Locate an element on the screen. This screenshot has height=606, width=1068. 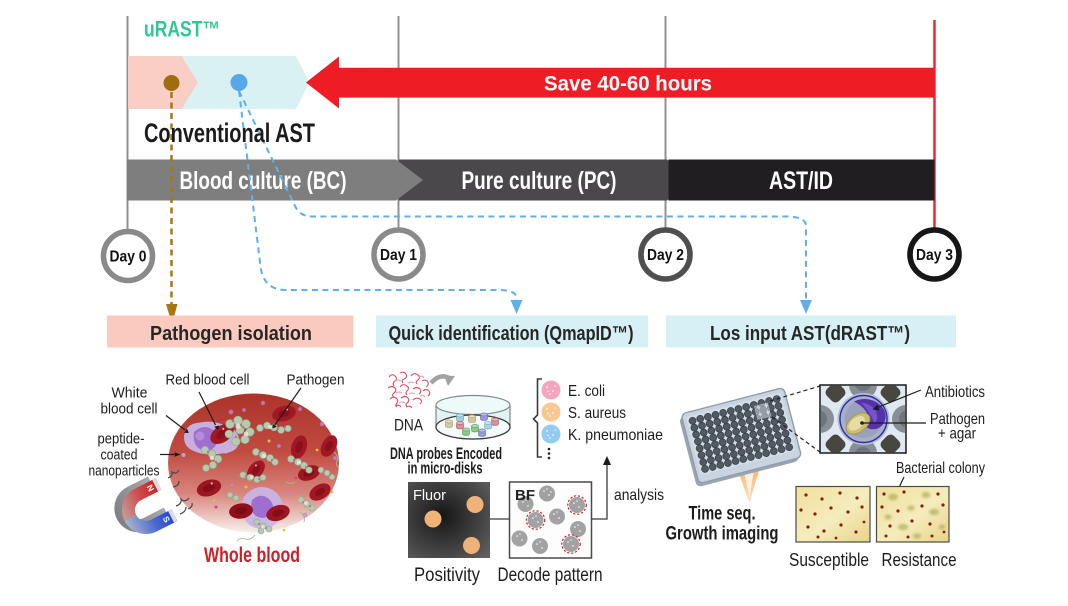
svg-text: Conventional AST is located at coordinates (229, 133).